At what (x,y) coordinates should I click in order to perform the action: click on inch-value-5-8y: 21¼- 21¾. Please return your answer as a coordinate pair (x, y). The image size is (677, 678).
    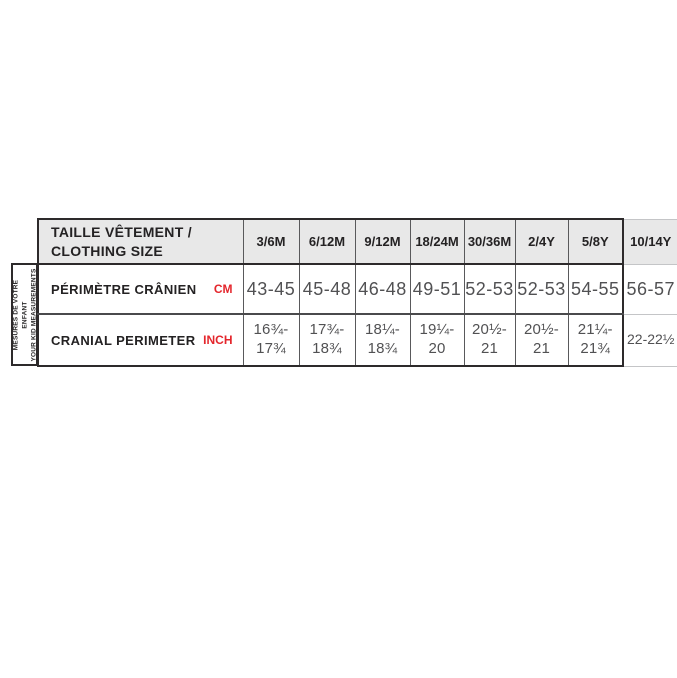
    Looking at the image, I should click on (595, 340).